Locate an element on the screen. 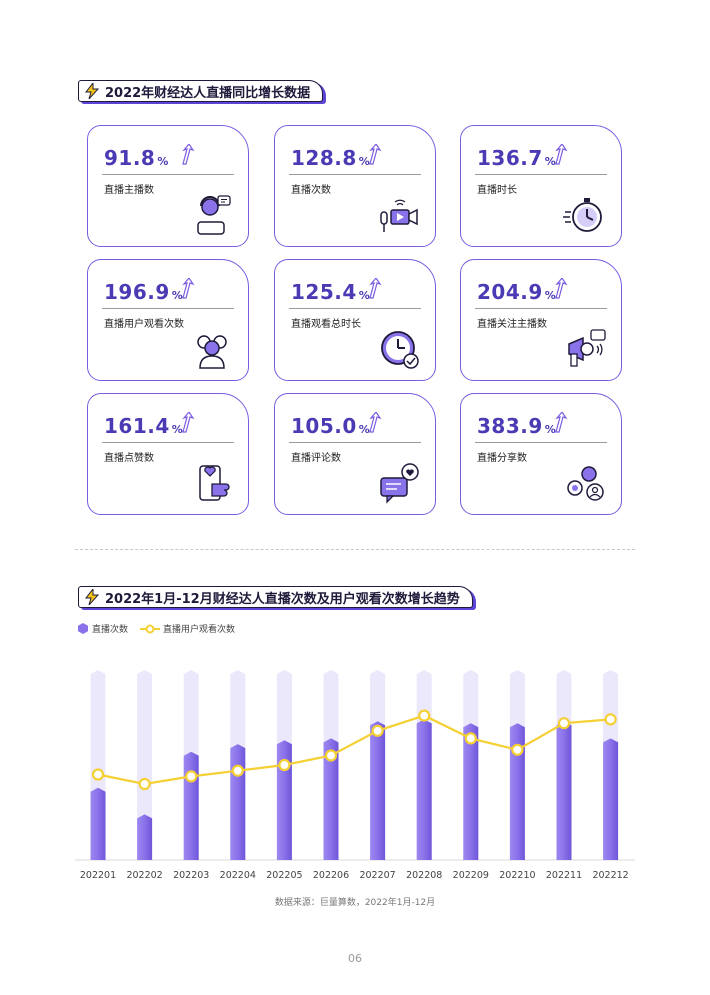 Image resolution: width=710 pixels, height=995 pixels. stat-number: 91.8 is located at coordinates (130, 158).